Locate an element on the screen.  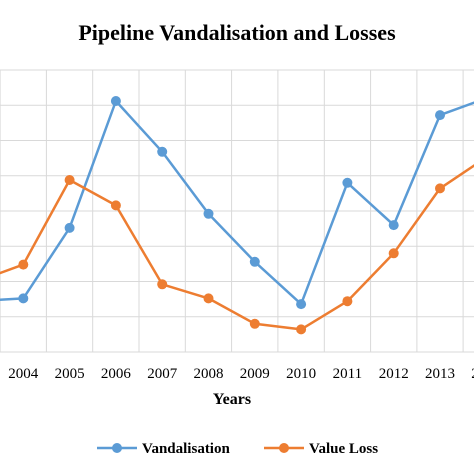
x-tick-label: 2006 is located at coordinates (116, 374).